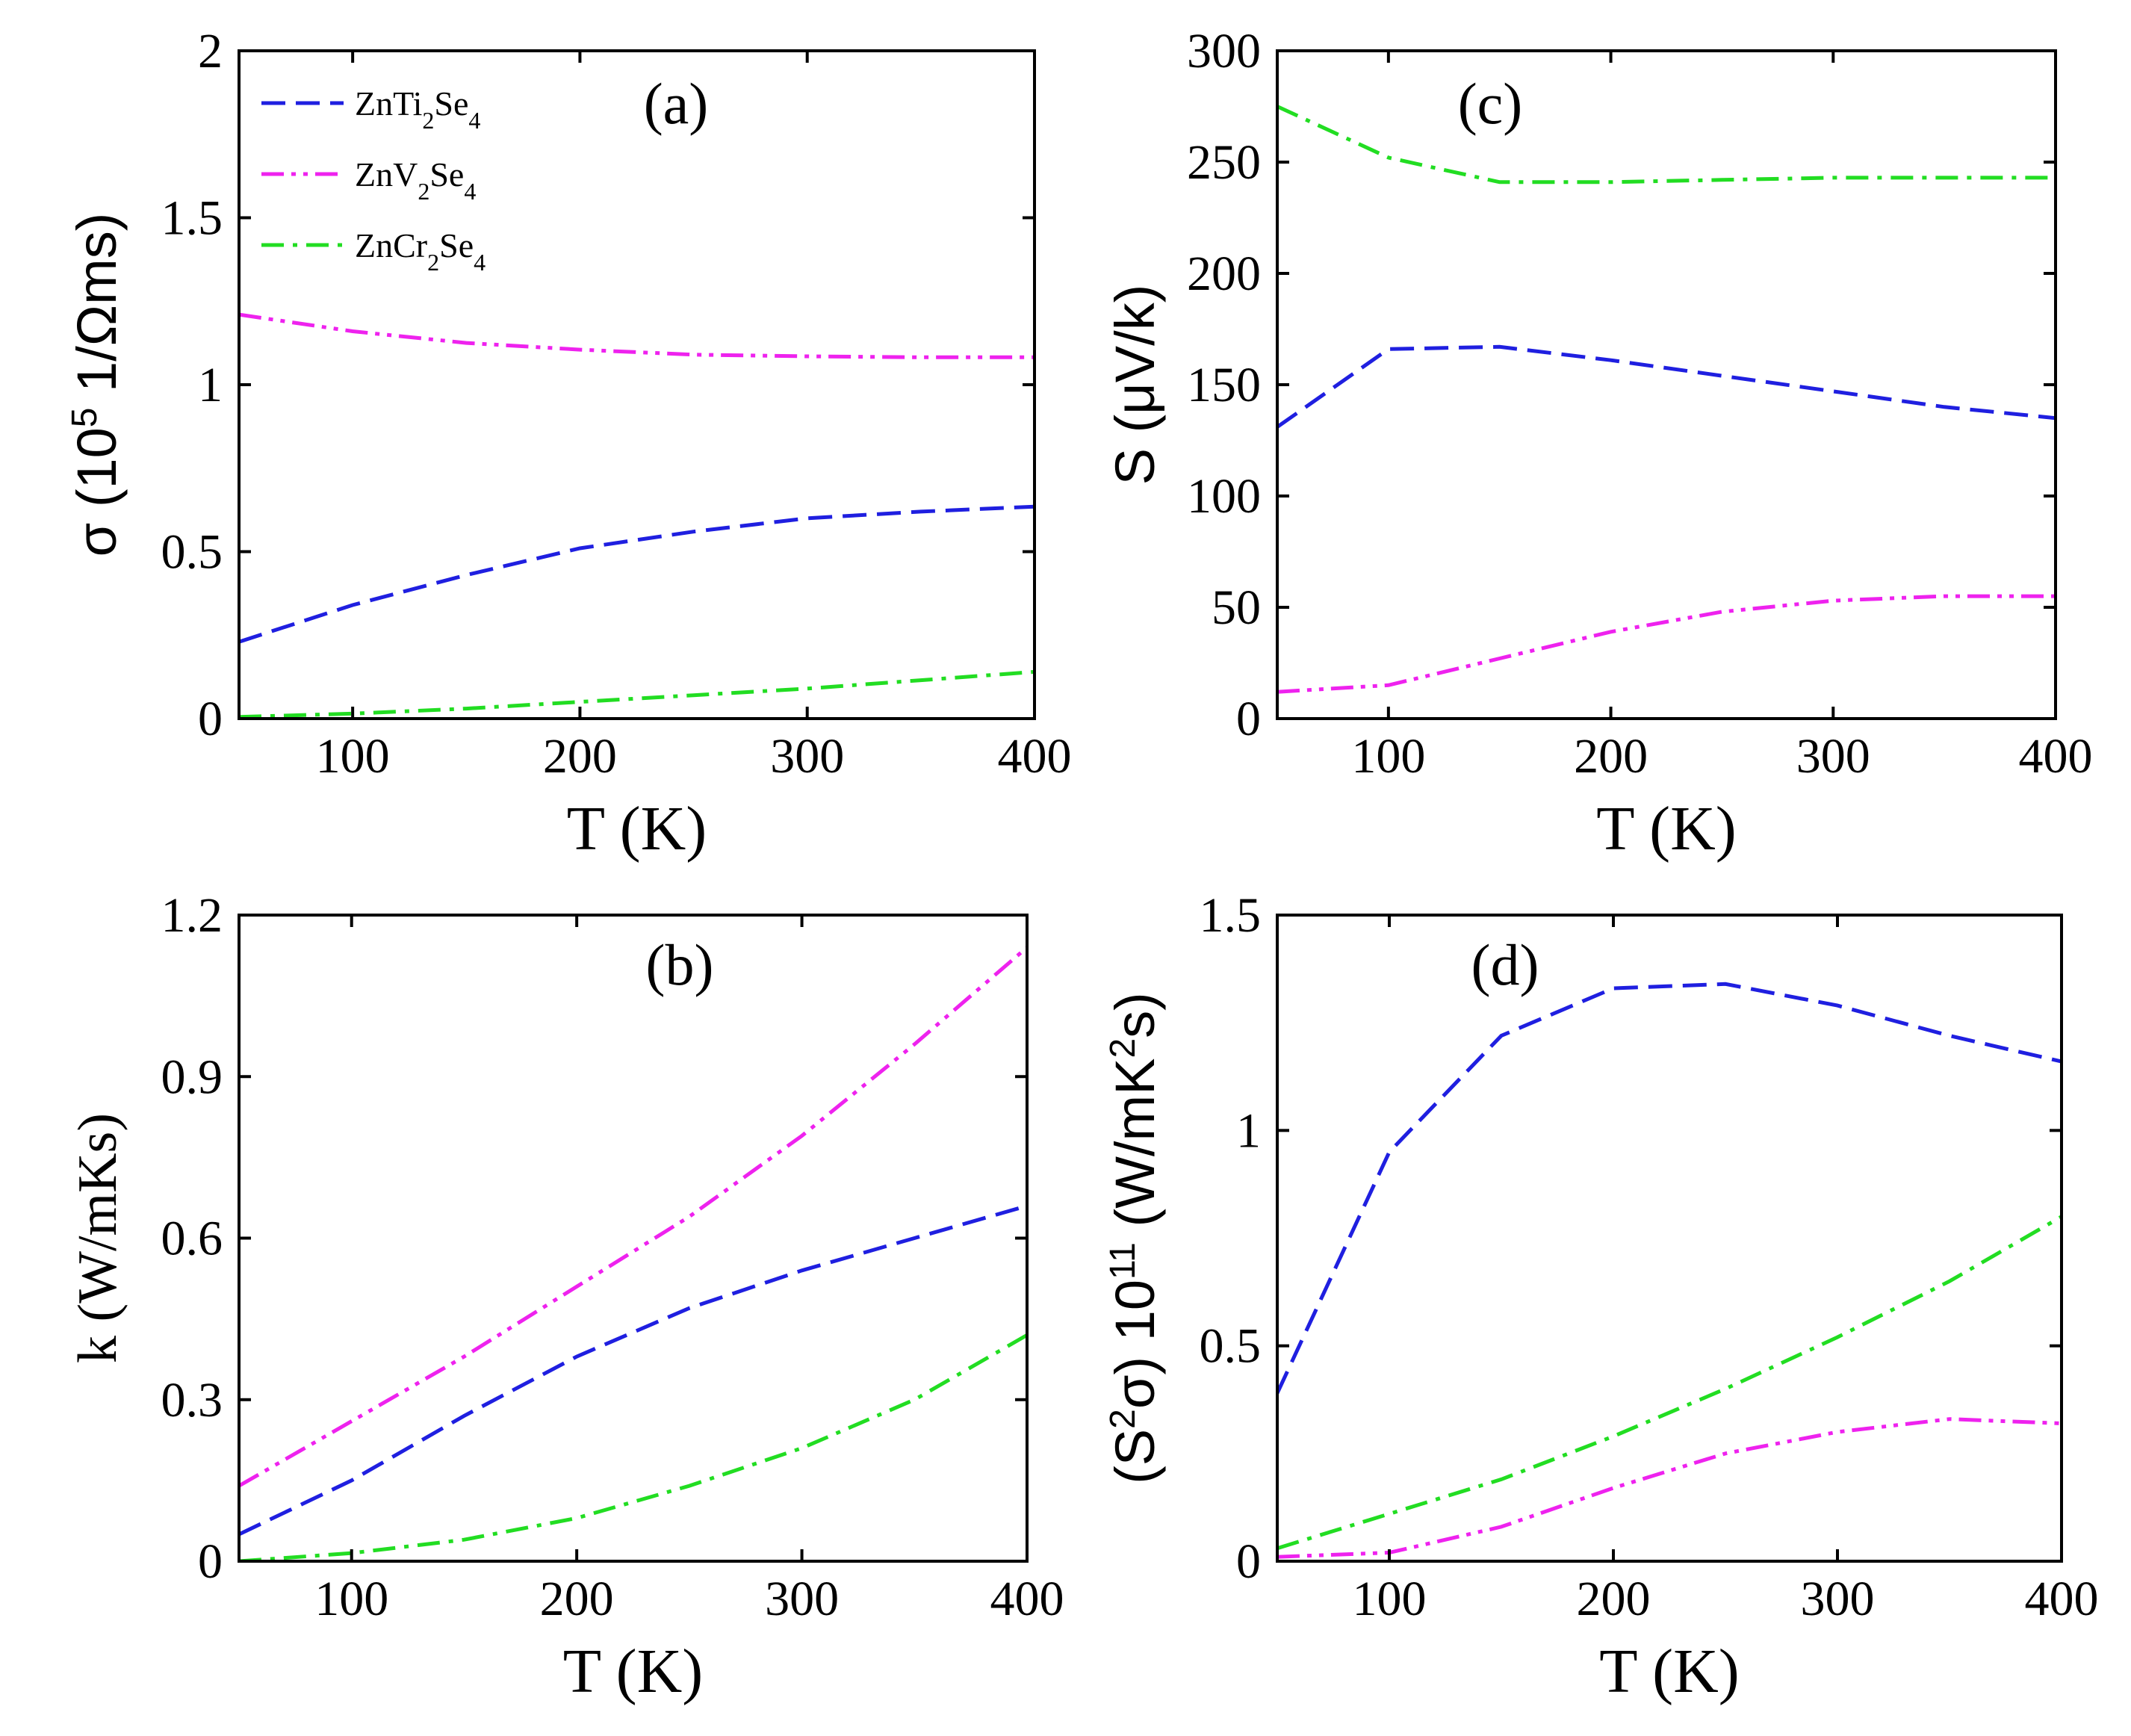  I want to click on y-tick-label: 2, so click(210, 51).